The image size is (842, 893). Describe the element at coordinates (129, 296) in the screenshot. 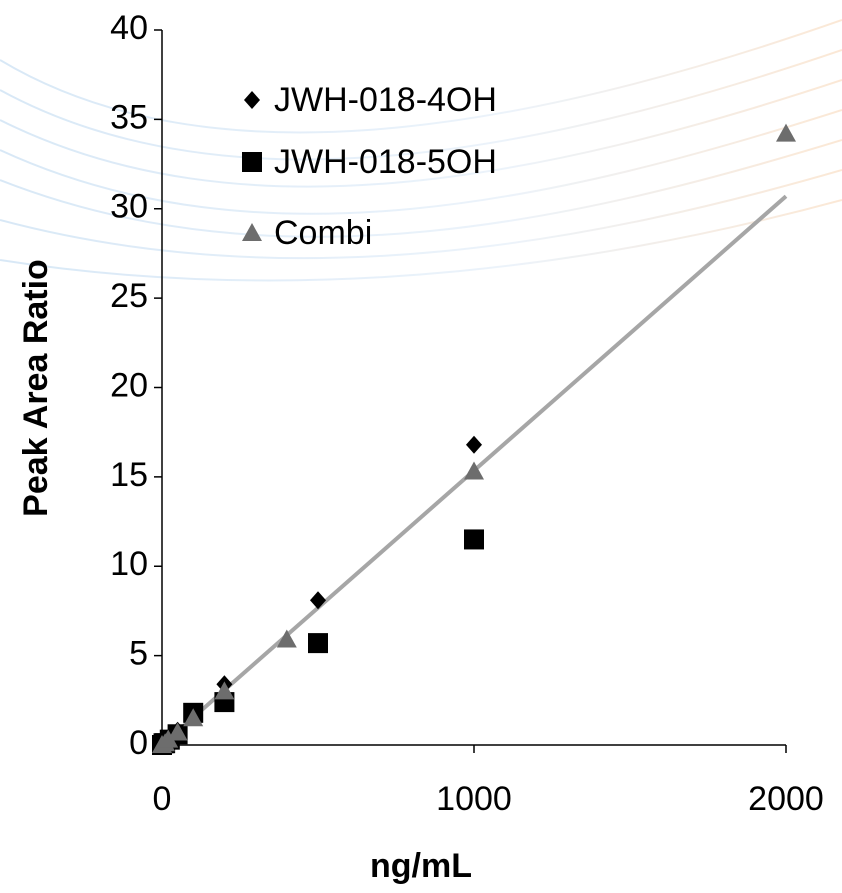

I see `y-tick-label: 25` at that location.